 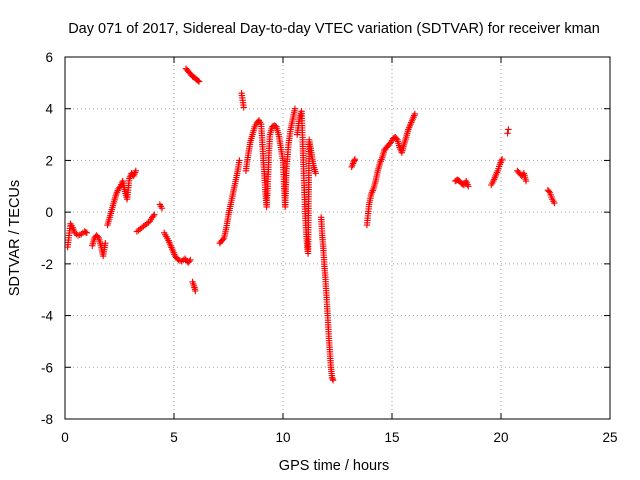 What do you see at coordinates (174, 437) in the screenshot?
I see `x-tick-label: 5` at bounding box center [174, 437].